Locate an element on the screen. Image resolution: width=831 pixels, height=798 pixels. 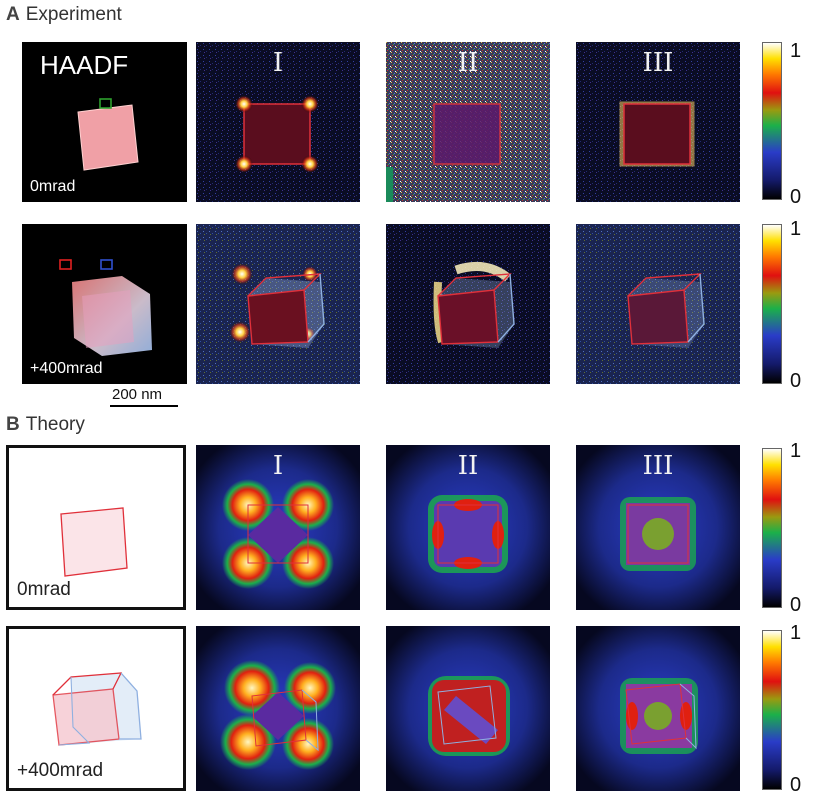
exp-0mrad-mode-3: III is located at coordinates (658, 122).